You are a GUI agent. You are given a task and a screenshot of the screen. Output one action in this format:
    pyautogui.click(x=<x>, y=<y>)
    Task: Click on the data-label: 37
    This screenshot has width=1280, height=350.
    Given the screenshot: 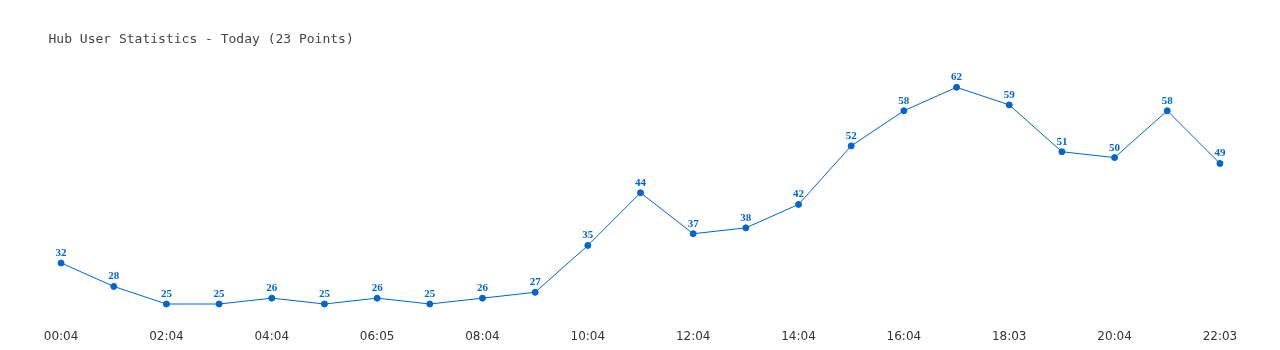 What is the action you would take?
    pyautogui.click(x=693, y=222)
    